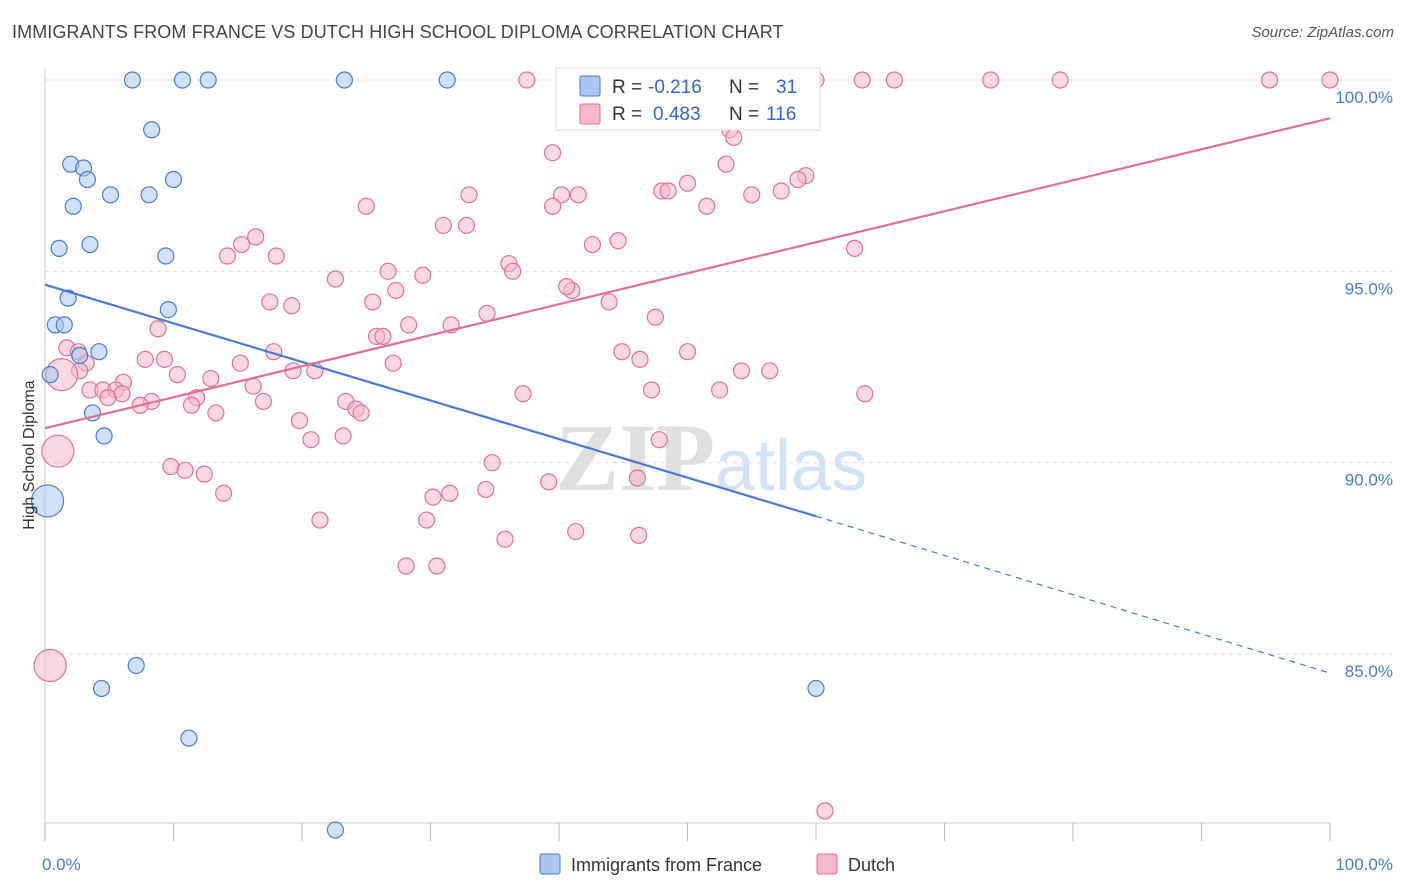  Describe the element at coordinates (590, 114) in the screenshot. I see `legend-swatch-dutch` at that location.